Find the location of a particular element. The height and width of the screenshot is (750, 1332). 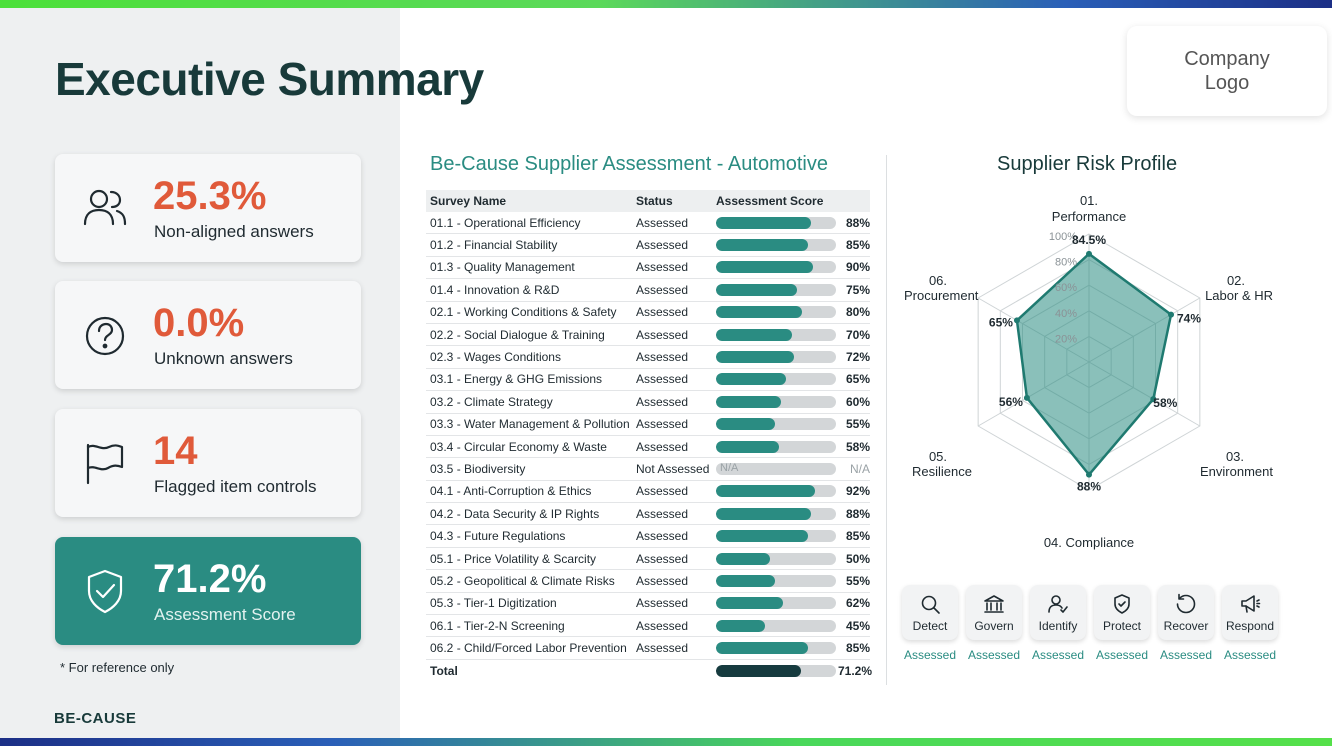

radar-tick-label: 60% is located at coordinates (1066, 288).